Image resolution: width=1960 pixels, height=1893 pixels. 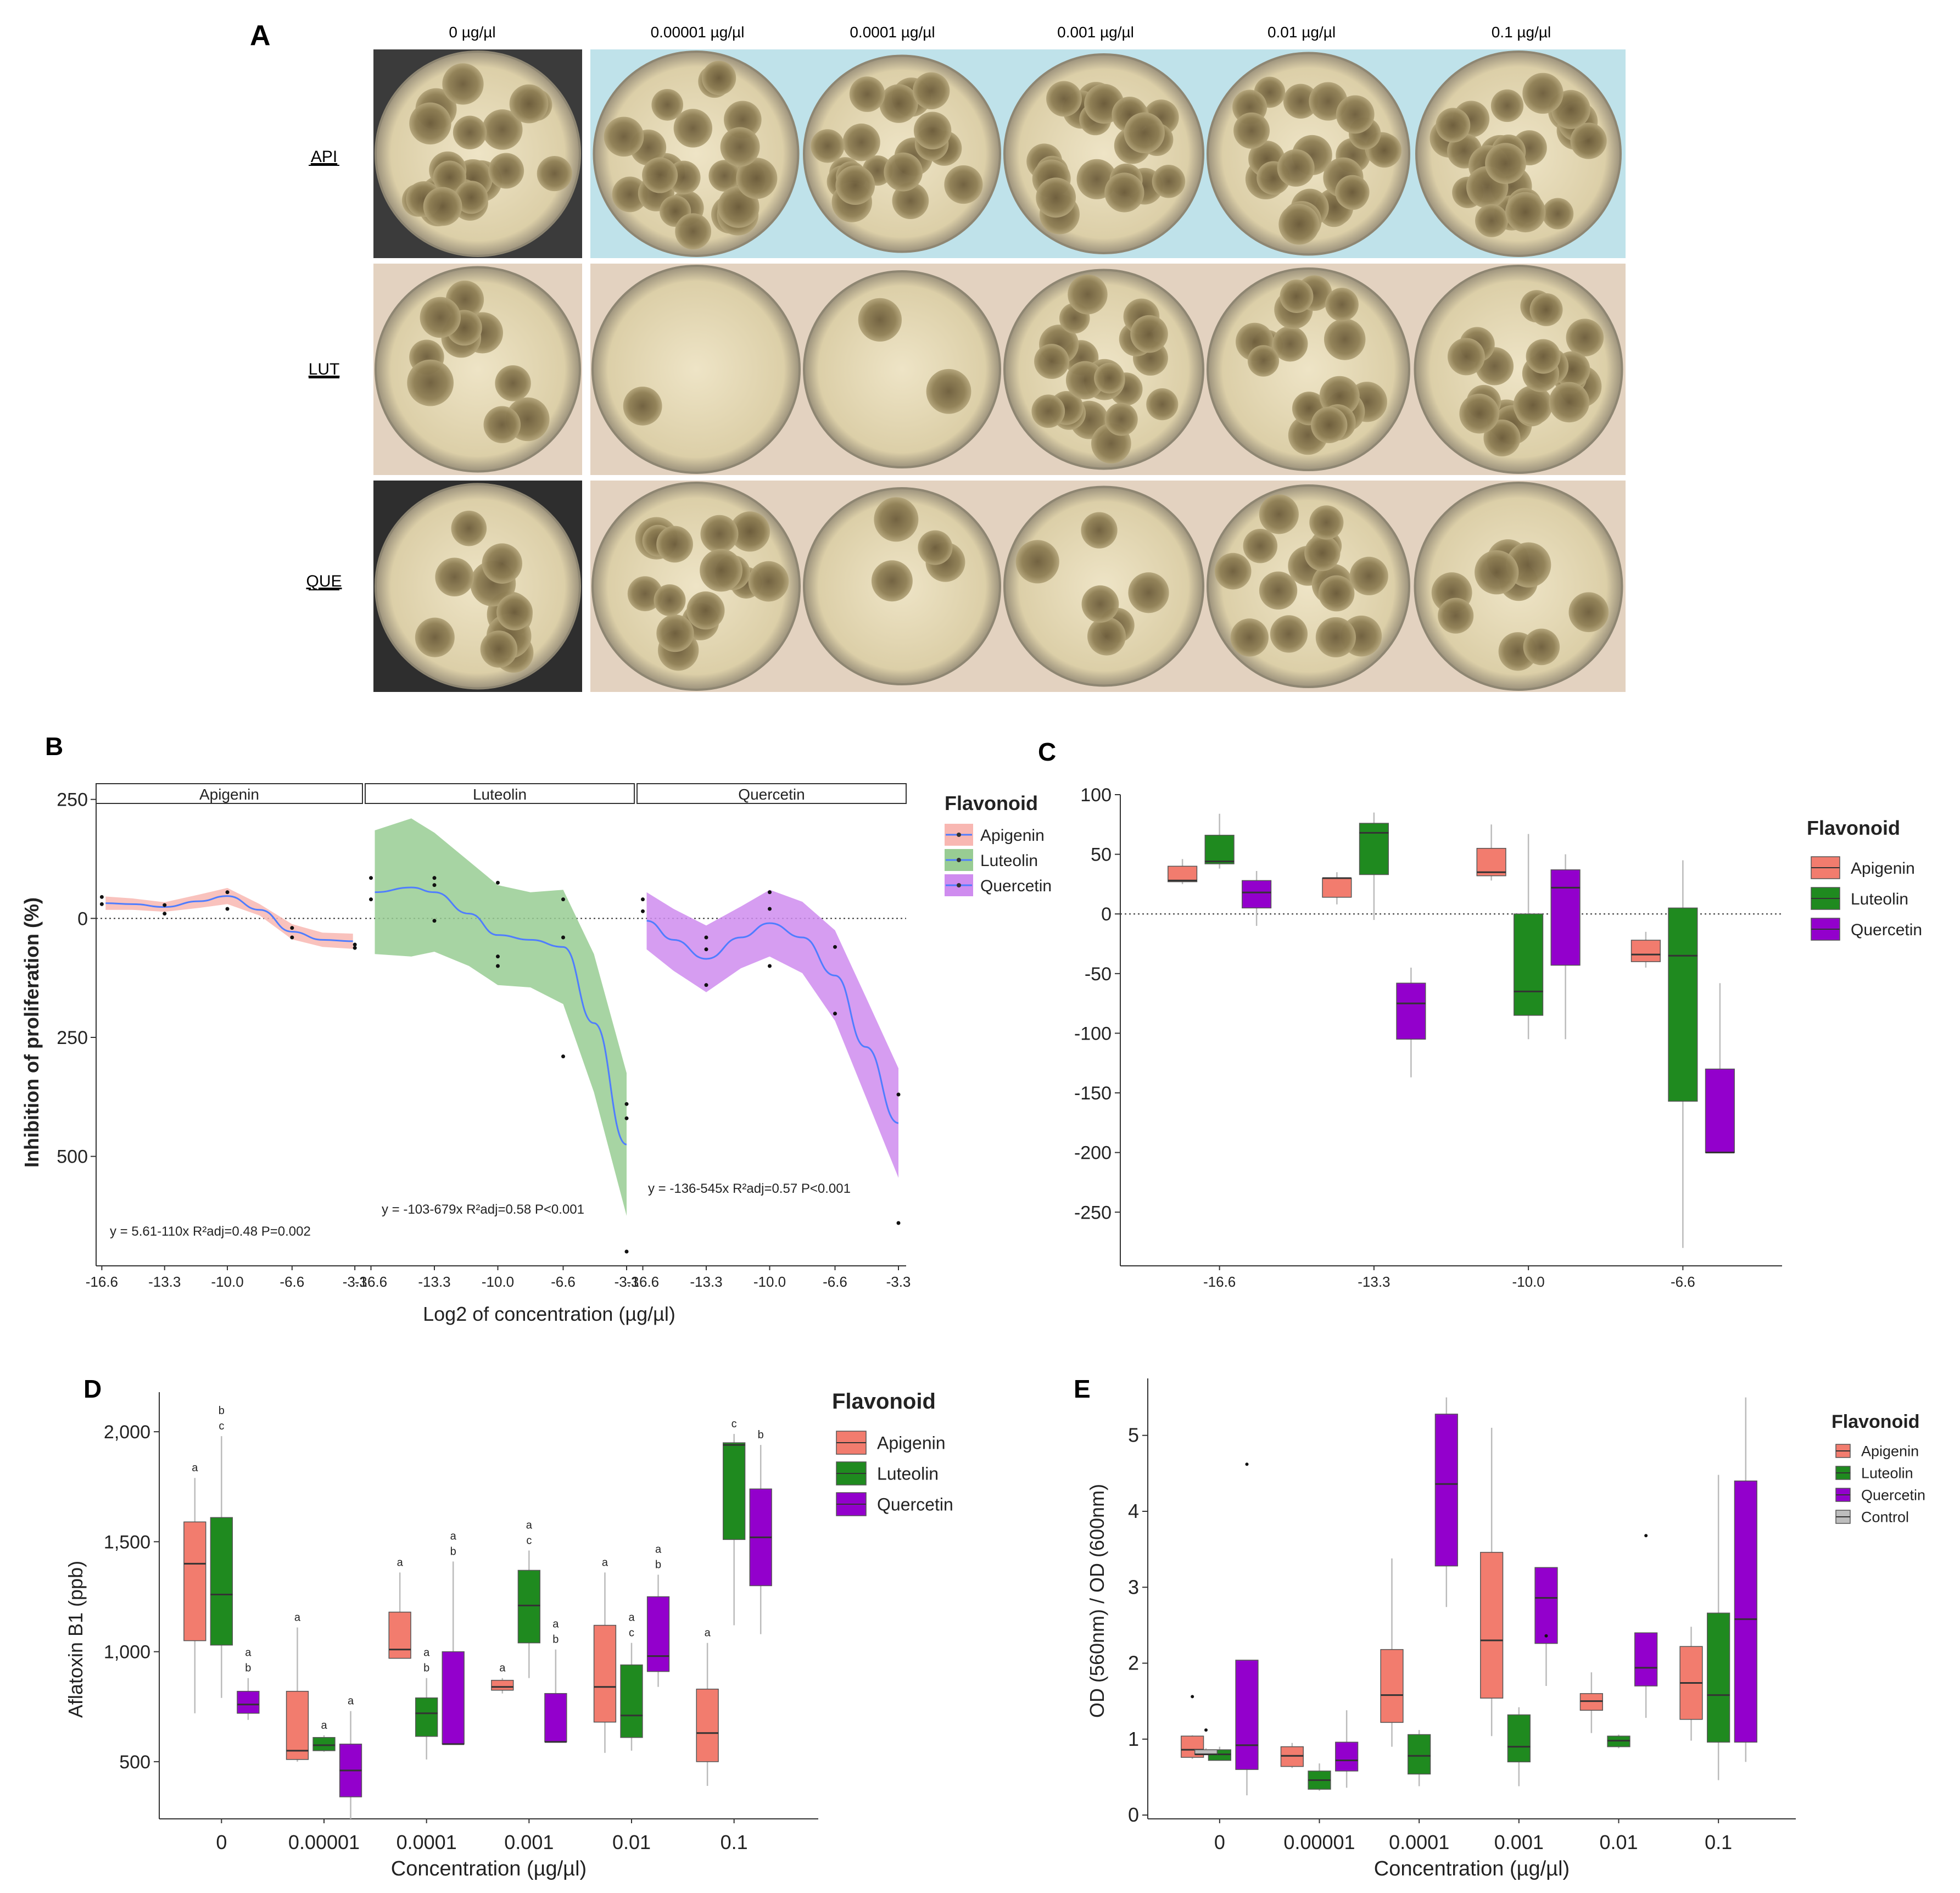 What do you see at coordinates (1890, 1451) in the screenshot?
I see `legend-label-apigenin: Apigenin` at bounding box center [1890, 1451].